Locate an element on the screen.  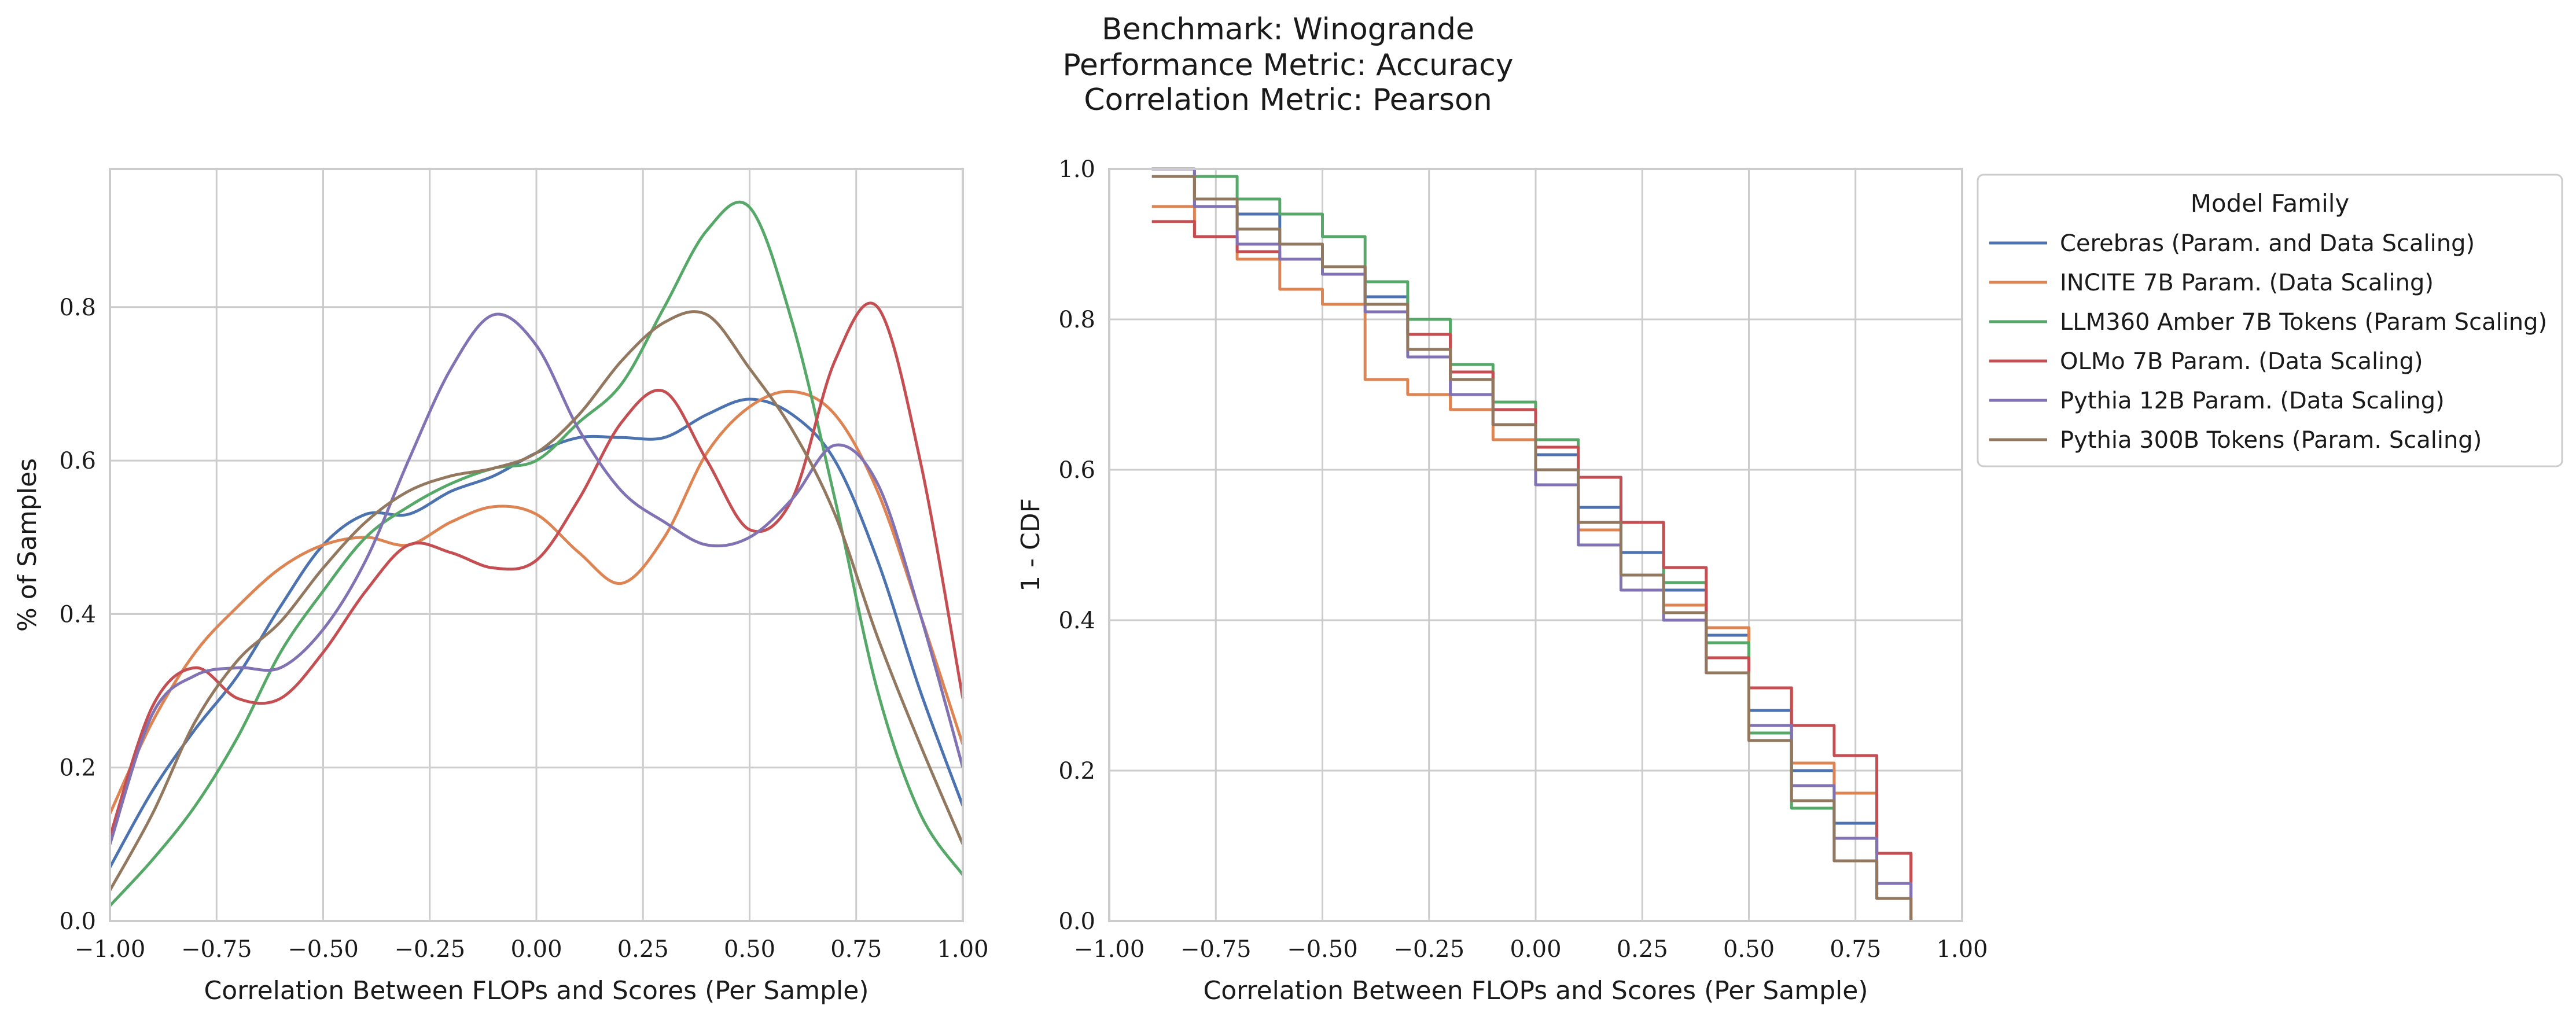
kde-y-tick-label: 0.2 is located at coordinates (77, 768).